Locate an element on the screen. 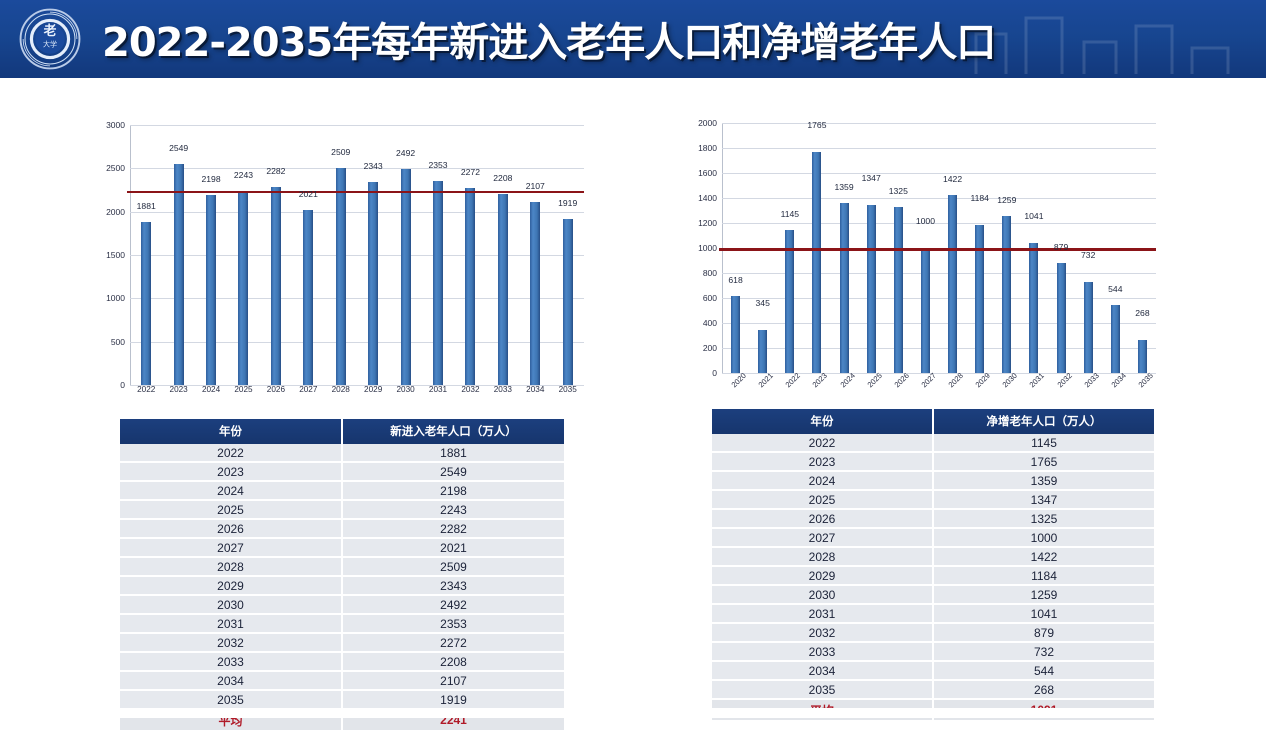 The width and height of the screenshot is (1266, 732). bar-group: 879 is located at coordinates (1061, 248).